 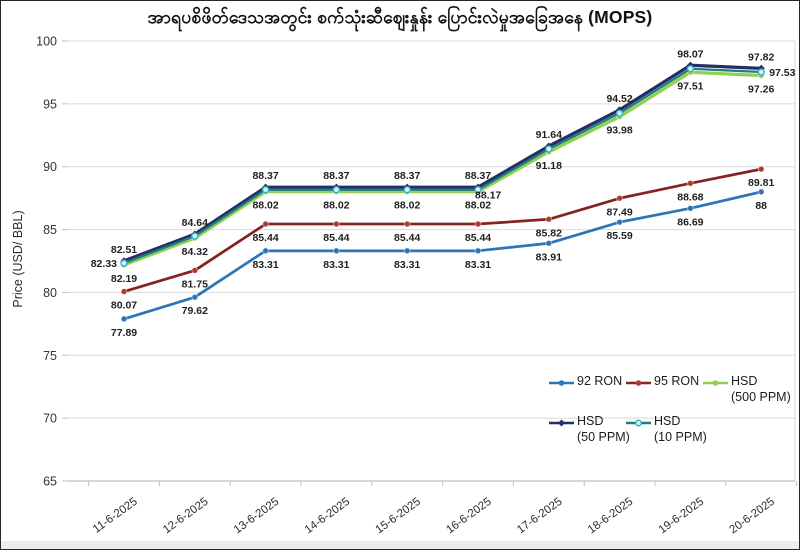 I want to click on data-label: 82.33, so click(x=104, y=264).